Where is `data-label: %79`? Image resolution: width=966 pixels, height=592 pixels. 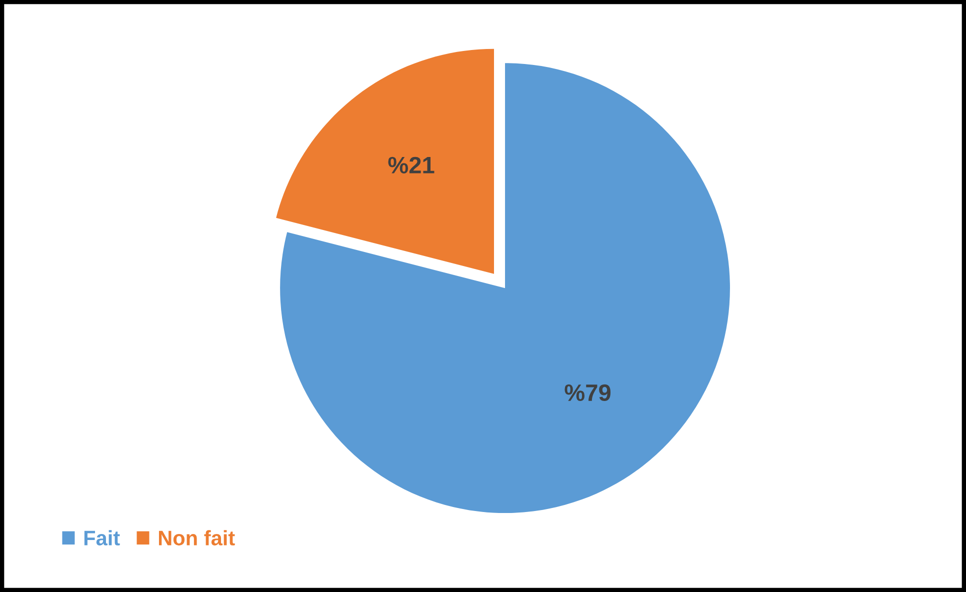 data-label: %79 is located at coordinates (587, 393).